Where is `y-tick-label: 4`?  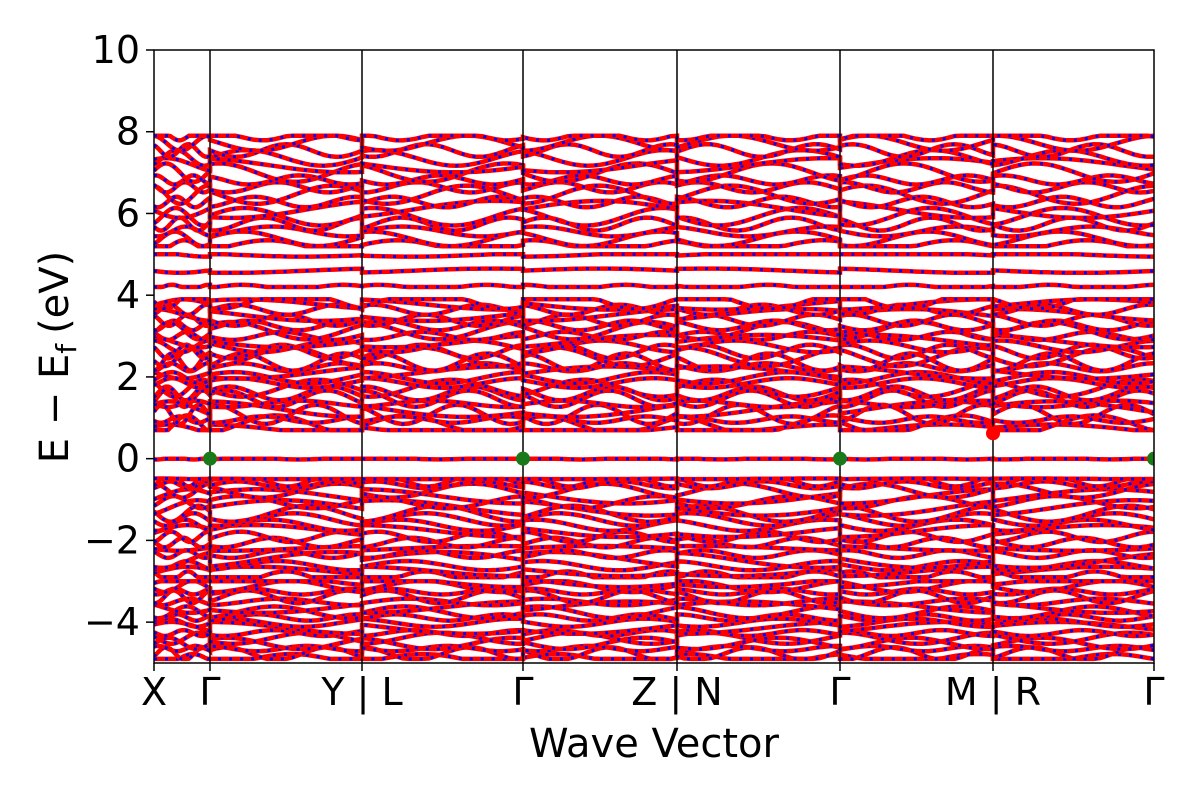
y-tick-label: 4 is located at coordinates (128, 295).